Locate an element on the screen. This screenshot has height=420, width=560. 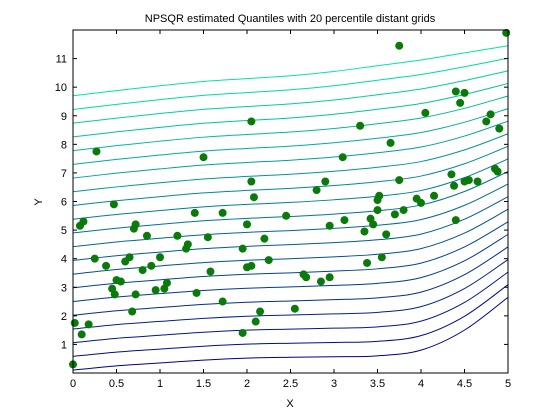
x-tick-label: 1.5 is located at coordinates (203, 384).